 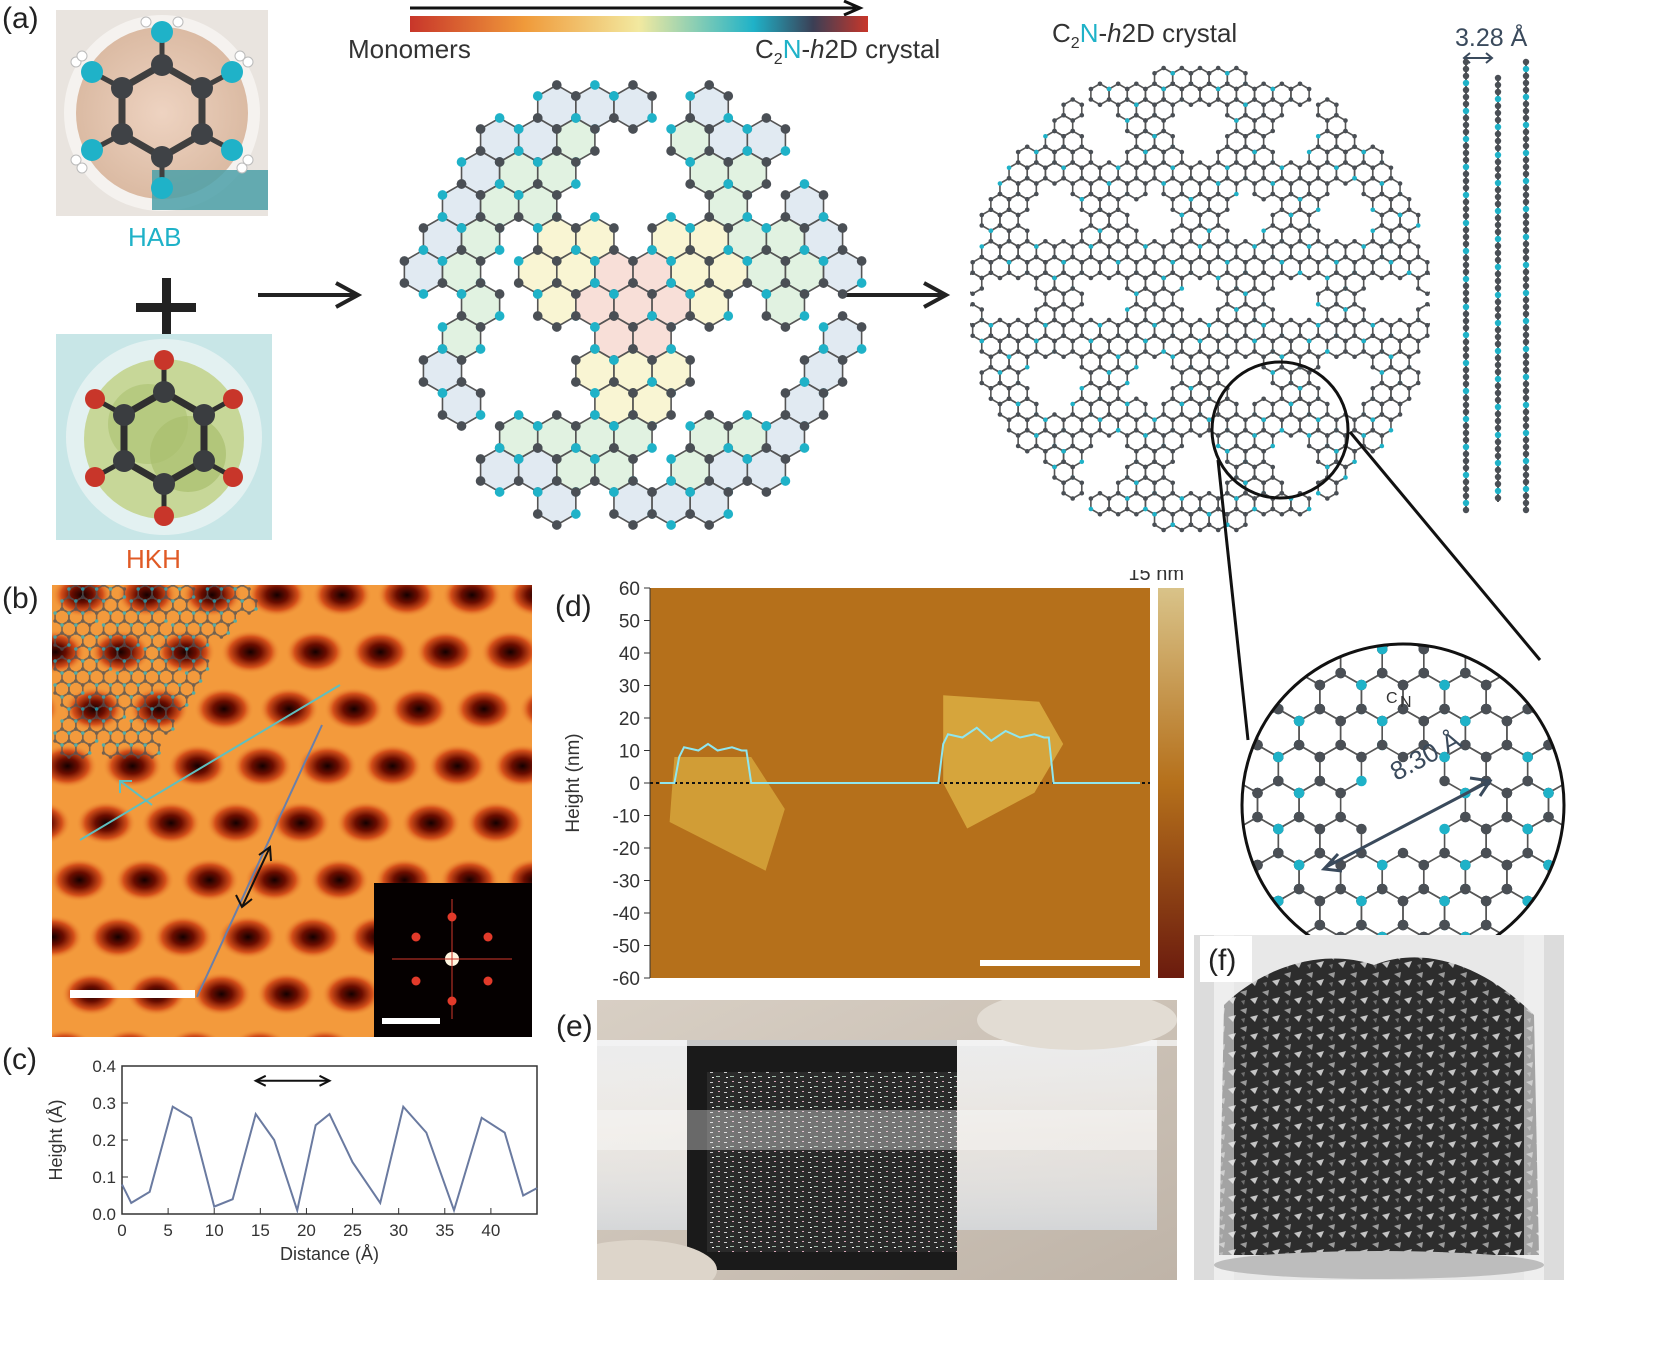 I want to click on zoom-detail, so click(x=1403, y=805).